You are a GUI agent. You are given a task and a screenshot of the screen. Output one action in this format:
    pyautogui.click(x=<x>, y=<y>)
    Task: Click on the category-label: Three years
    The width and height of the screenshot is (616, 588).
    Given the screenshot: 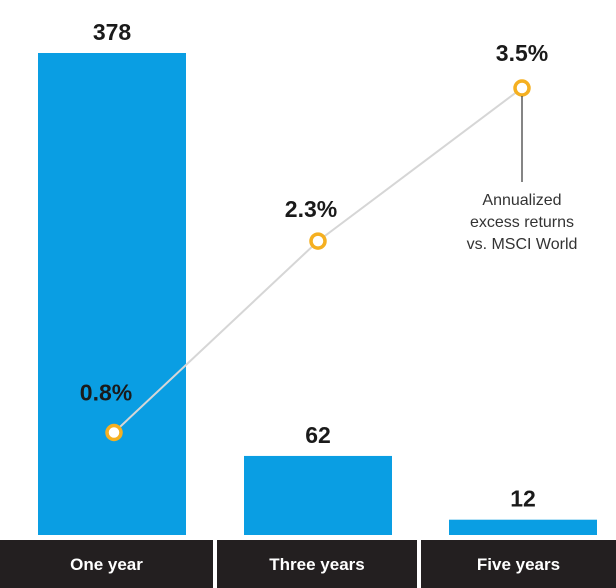 What is the action you would take?
    pyautogui.click(x=316, y=564)
    